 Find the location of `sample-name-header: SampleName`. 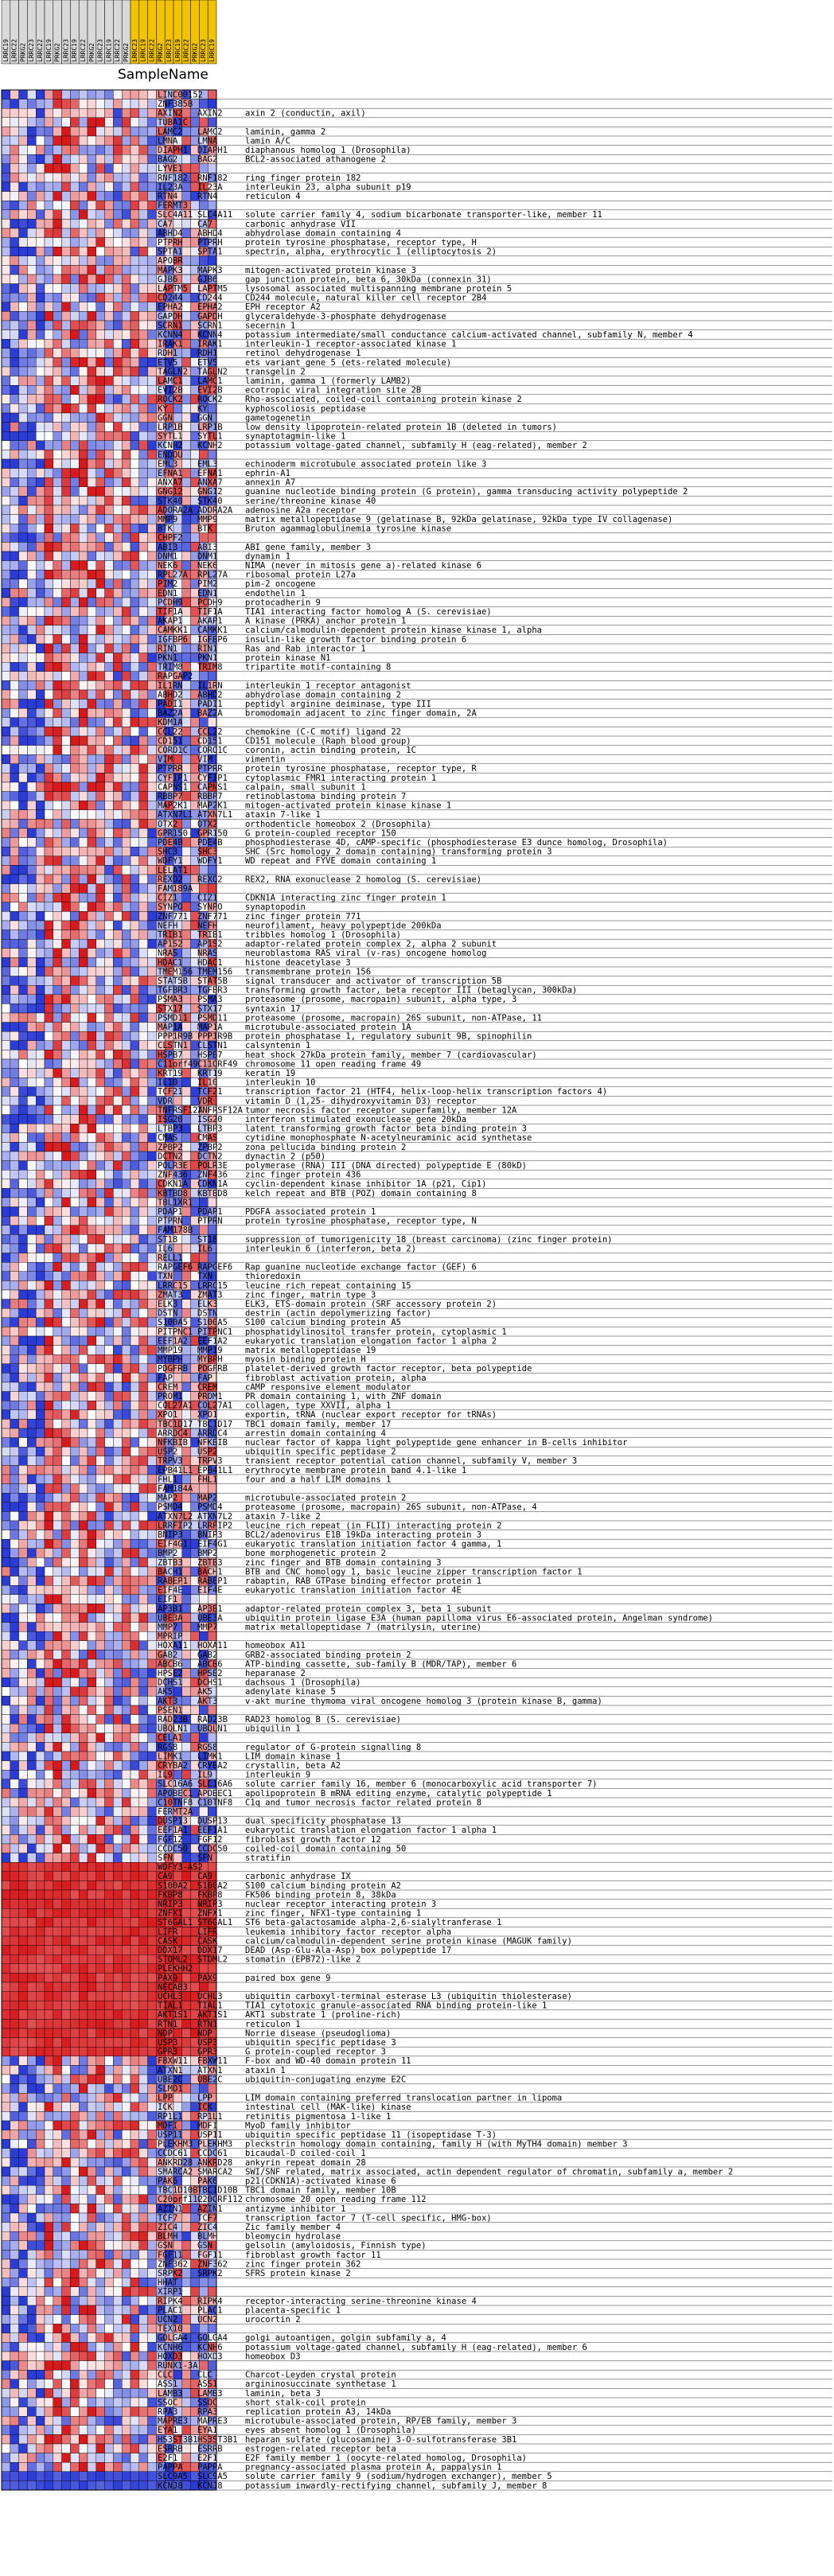

sample-name-header: SampleName is located at coordinates (163, 75).